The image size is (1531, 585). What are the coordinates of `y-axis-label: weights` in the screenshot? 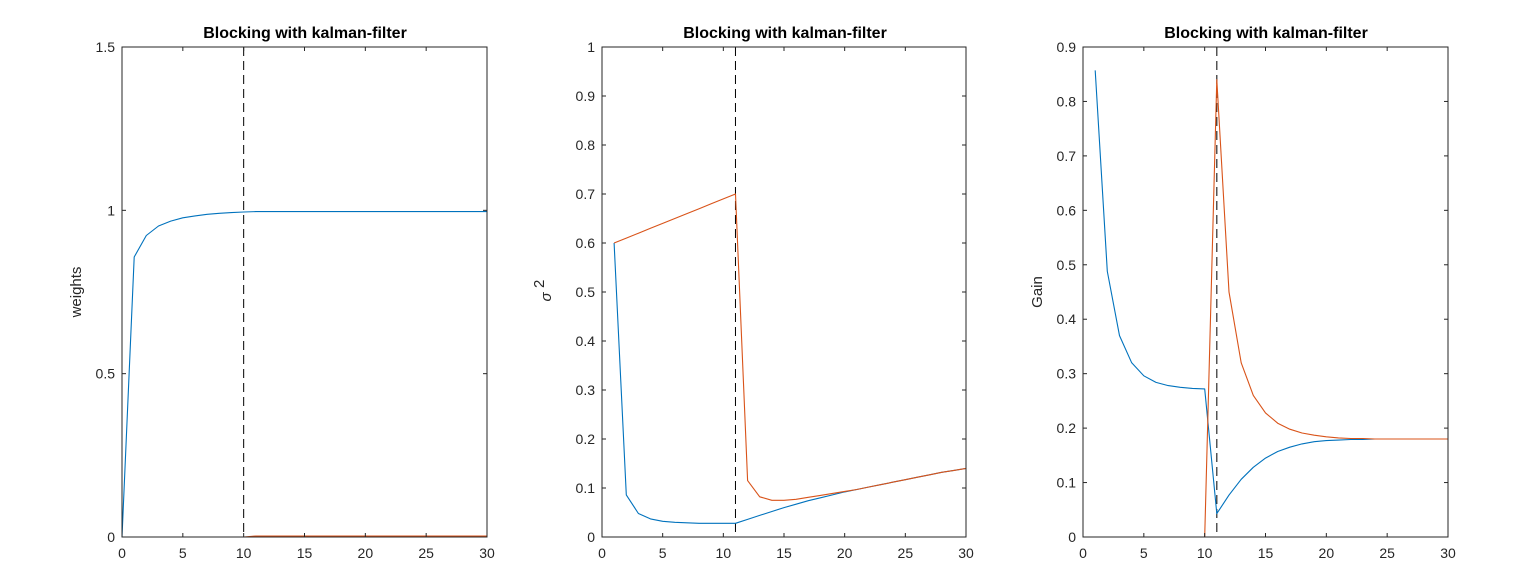 It's located at (76, 293).